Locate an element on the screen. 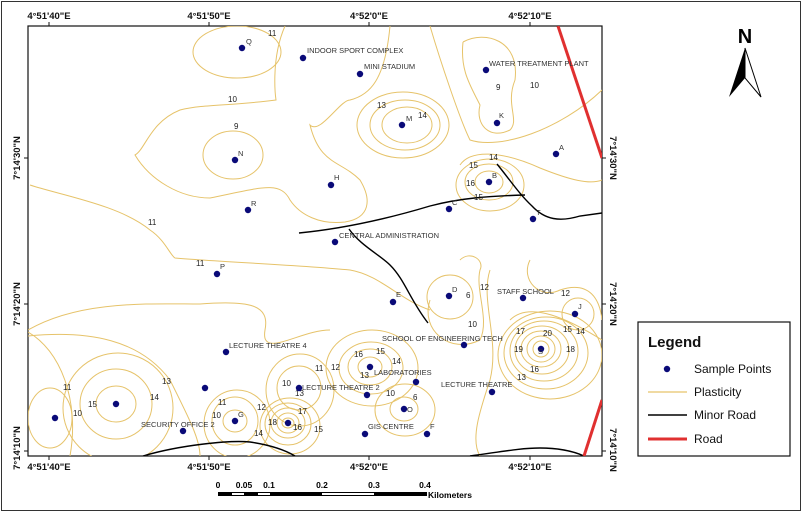 This screenshot has width=802, height=512. right-tick-label: 7°14'10"N is located at coordinates (612, 450).